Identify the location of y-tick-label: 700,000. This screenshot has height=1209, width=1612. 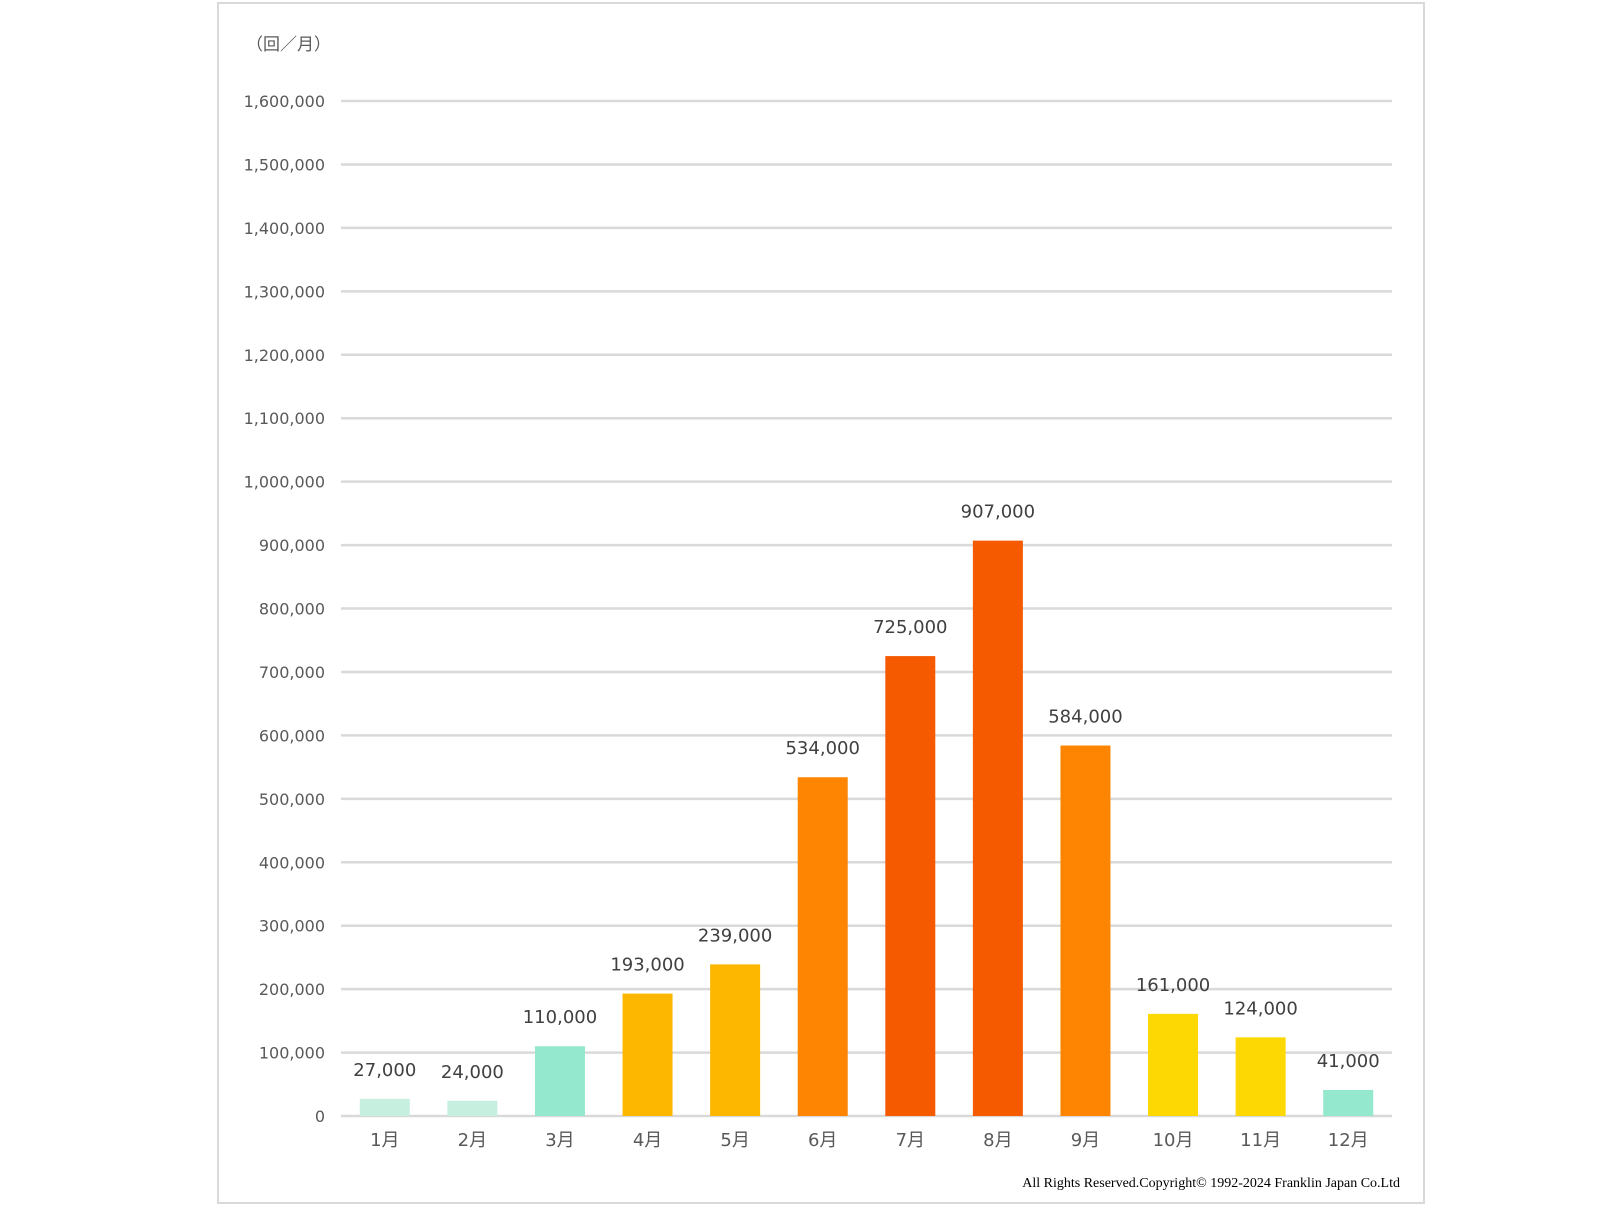
(292, 672).